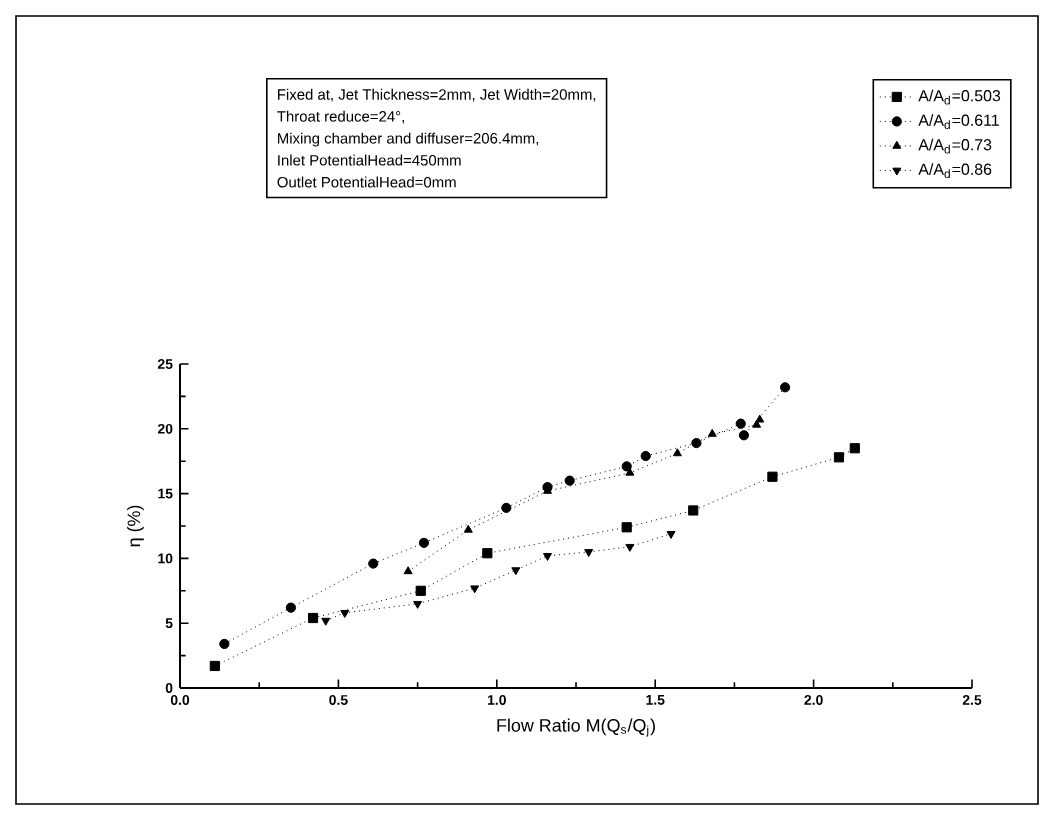 The height and width of the screenshot is (824, 1054). What do you see at coordinates (135, 526) in the screenshot?
I see `y-axis-title: η (%)` at bounding box center [135, 526].